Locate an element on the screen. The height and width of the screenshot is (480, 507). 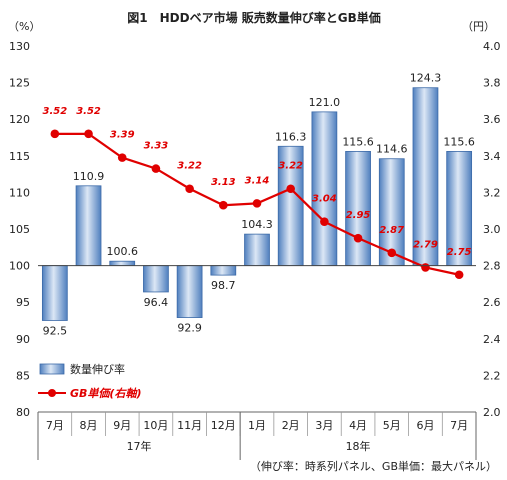
right-axis-tick-label: 4.0 is located at coordinates (492, 46).